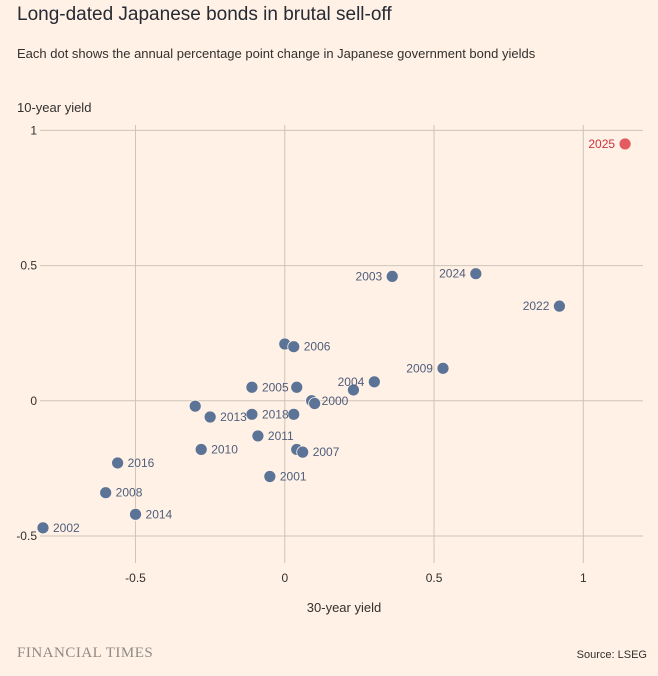  I want to click on point-label-2001: 2001, so click(293, 476).